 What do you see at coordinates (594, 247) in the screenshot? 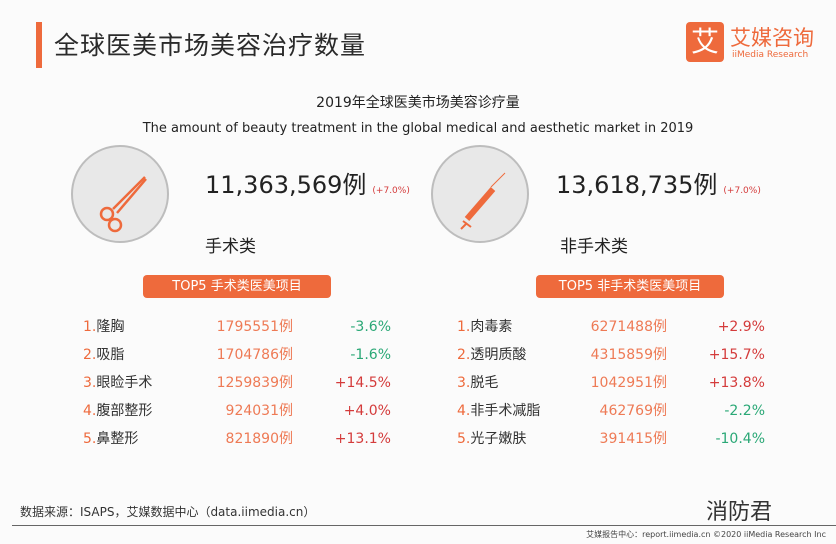
I see `nonsurgical-label: 非手术类` at bounding box center [594, 247].